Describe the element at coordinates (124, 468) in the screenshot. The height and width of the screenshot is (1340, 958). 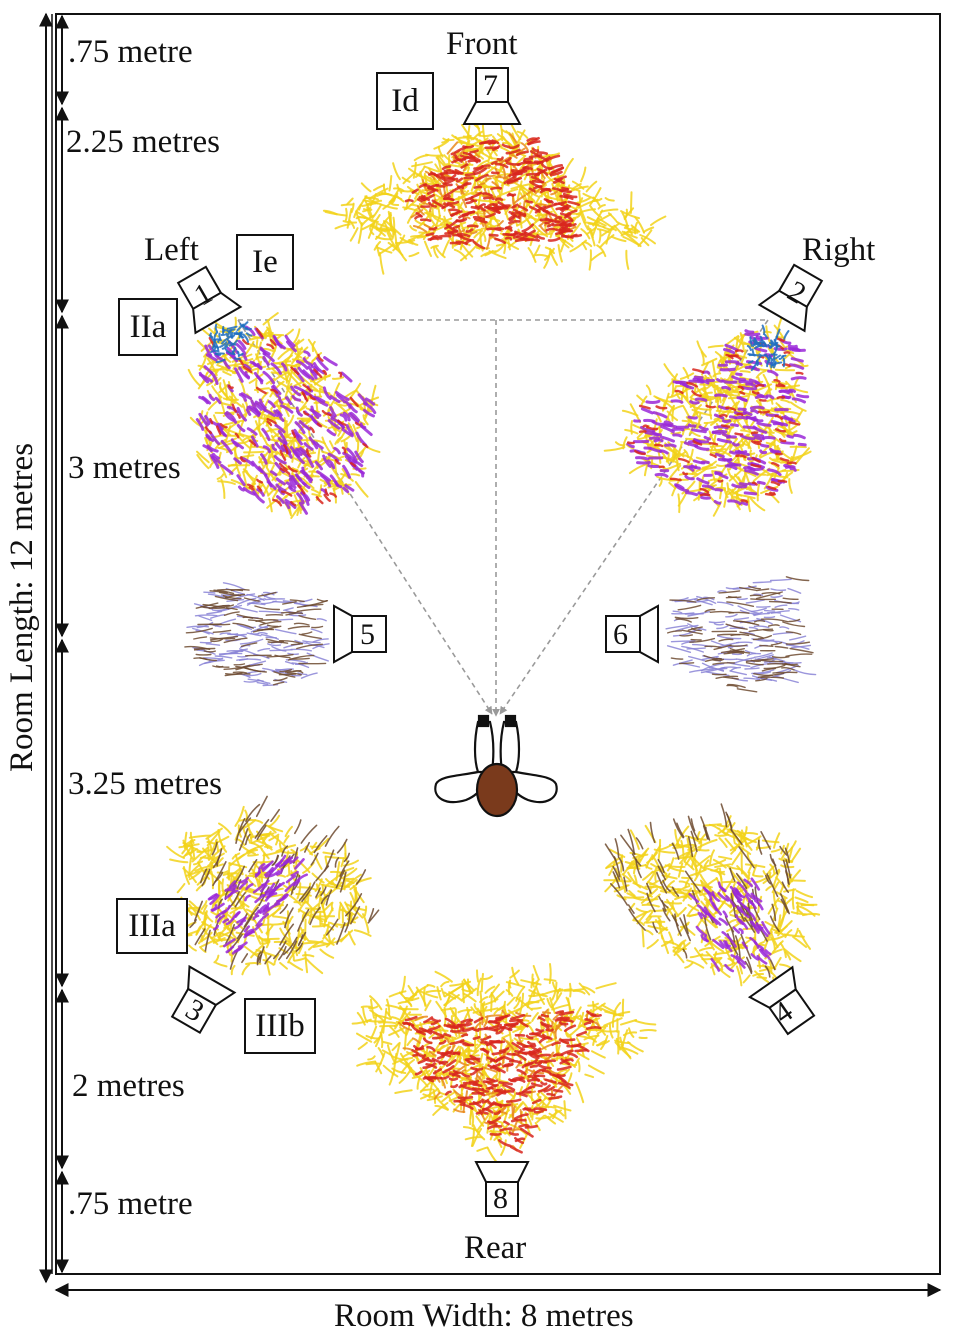
I see `segment-label-3: 3 metres` at that location.